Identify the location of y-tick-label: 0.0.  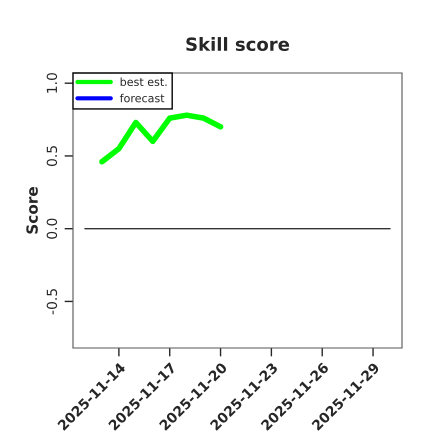
(52, 228).